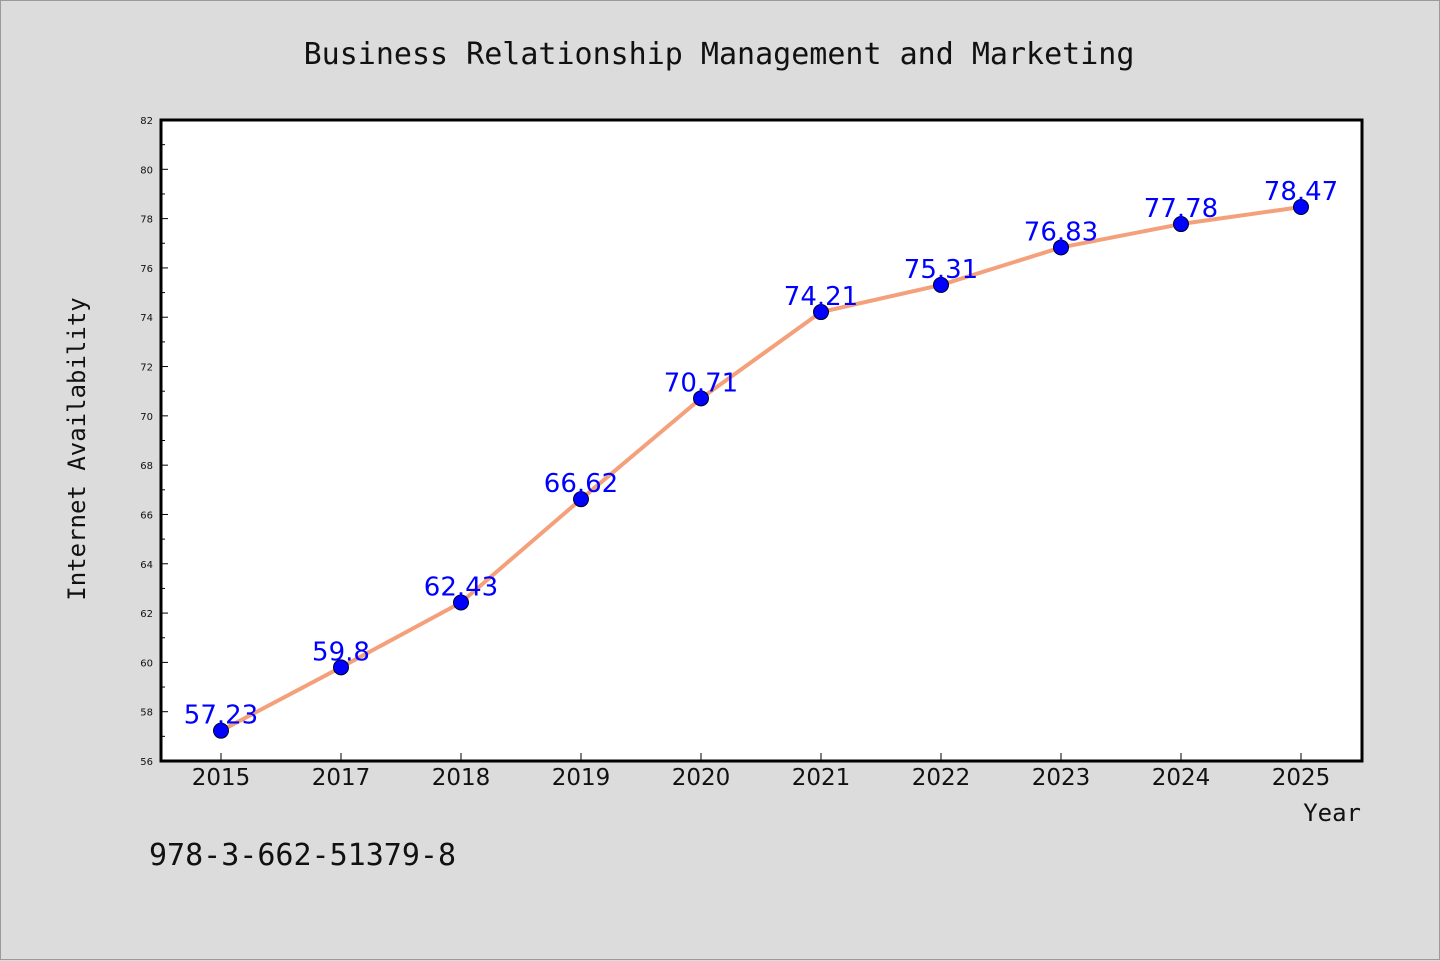  What do you see at coordinates (146, 220) in the screenshot?
I see `y-tick-label: 78` at bounding box center [146, 220].